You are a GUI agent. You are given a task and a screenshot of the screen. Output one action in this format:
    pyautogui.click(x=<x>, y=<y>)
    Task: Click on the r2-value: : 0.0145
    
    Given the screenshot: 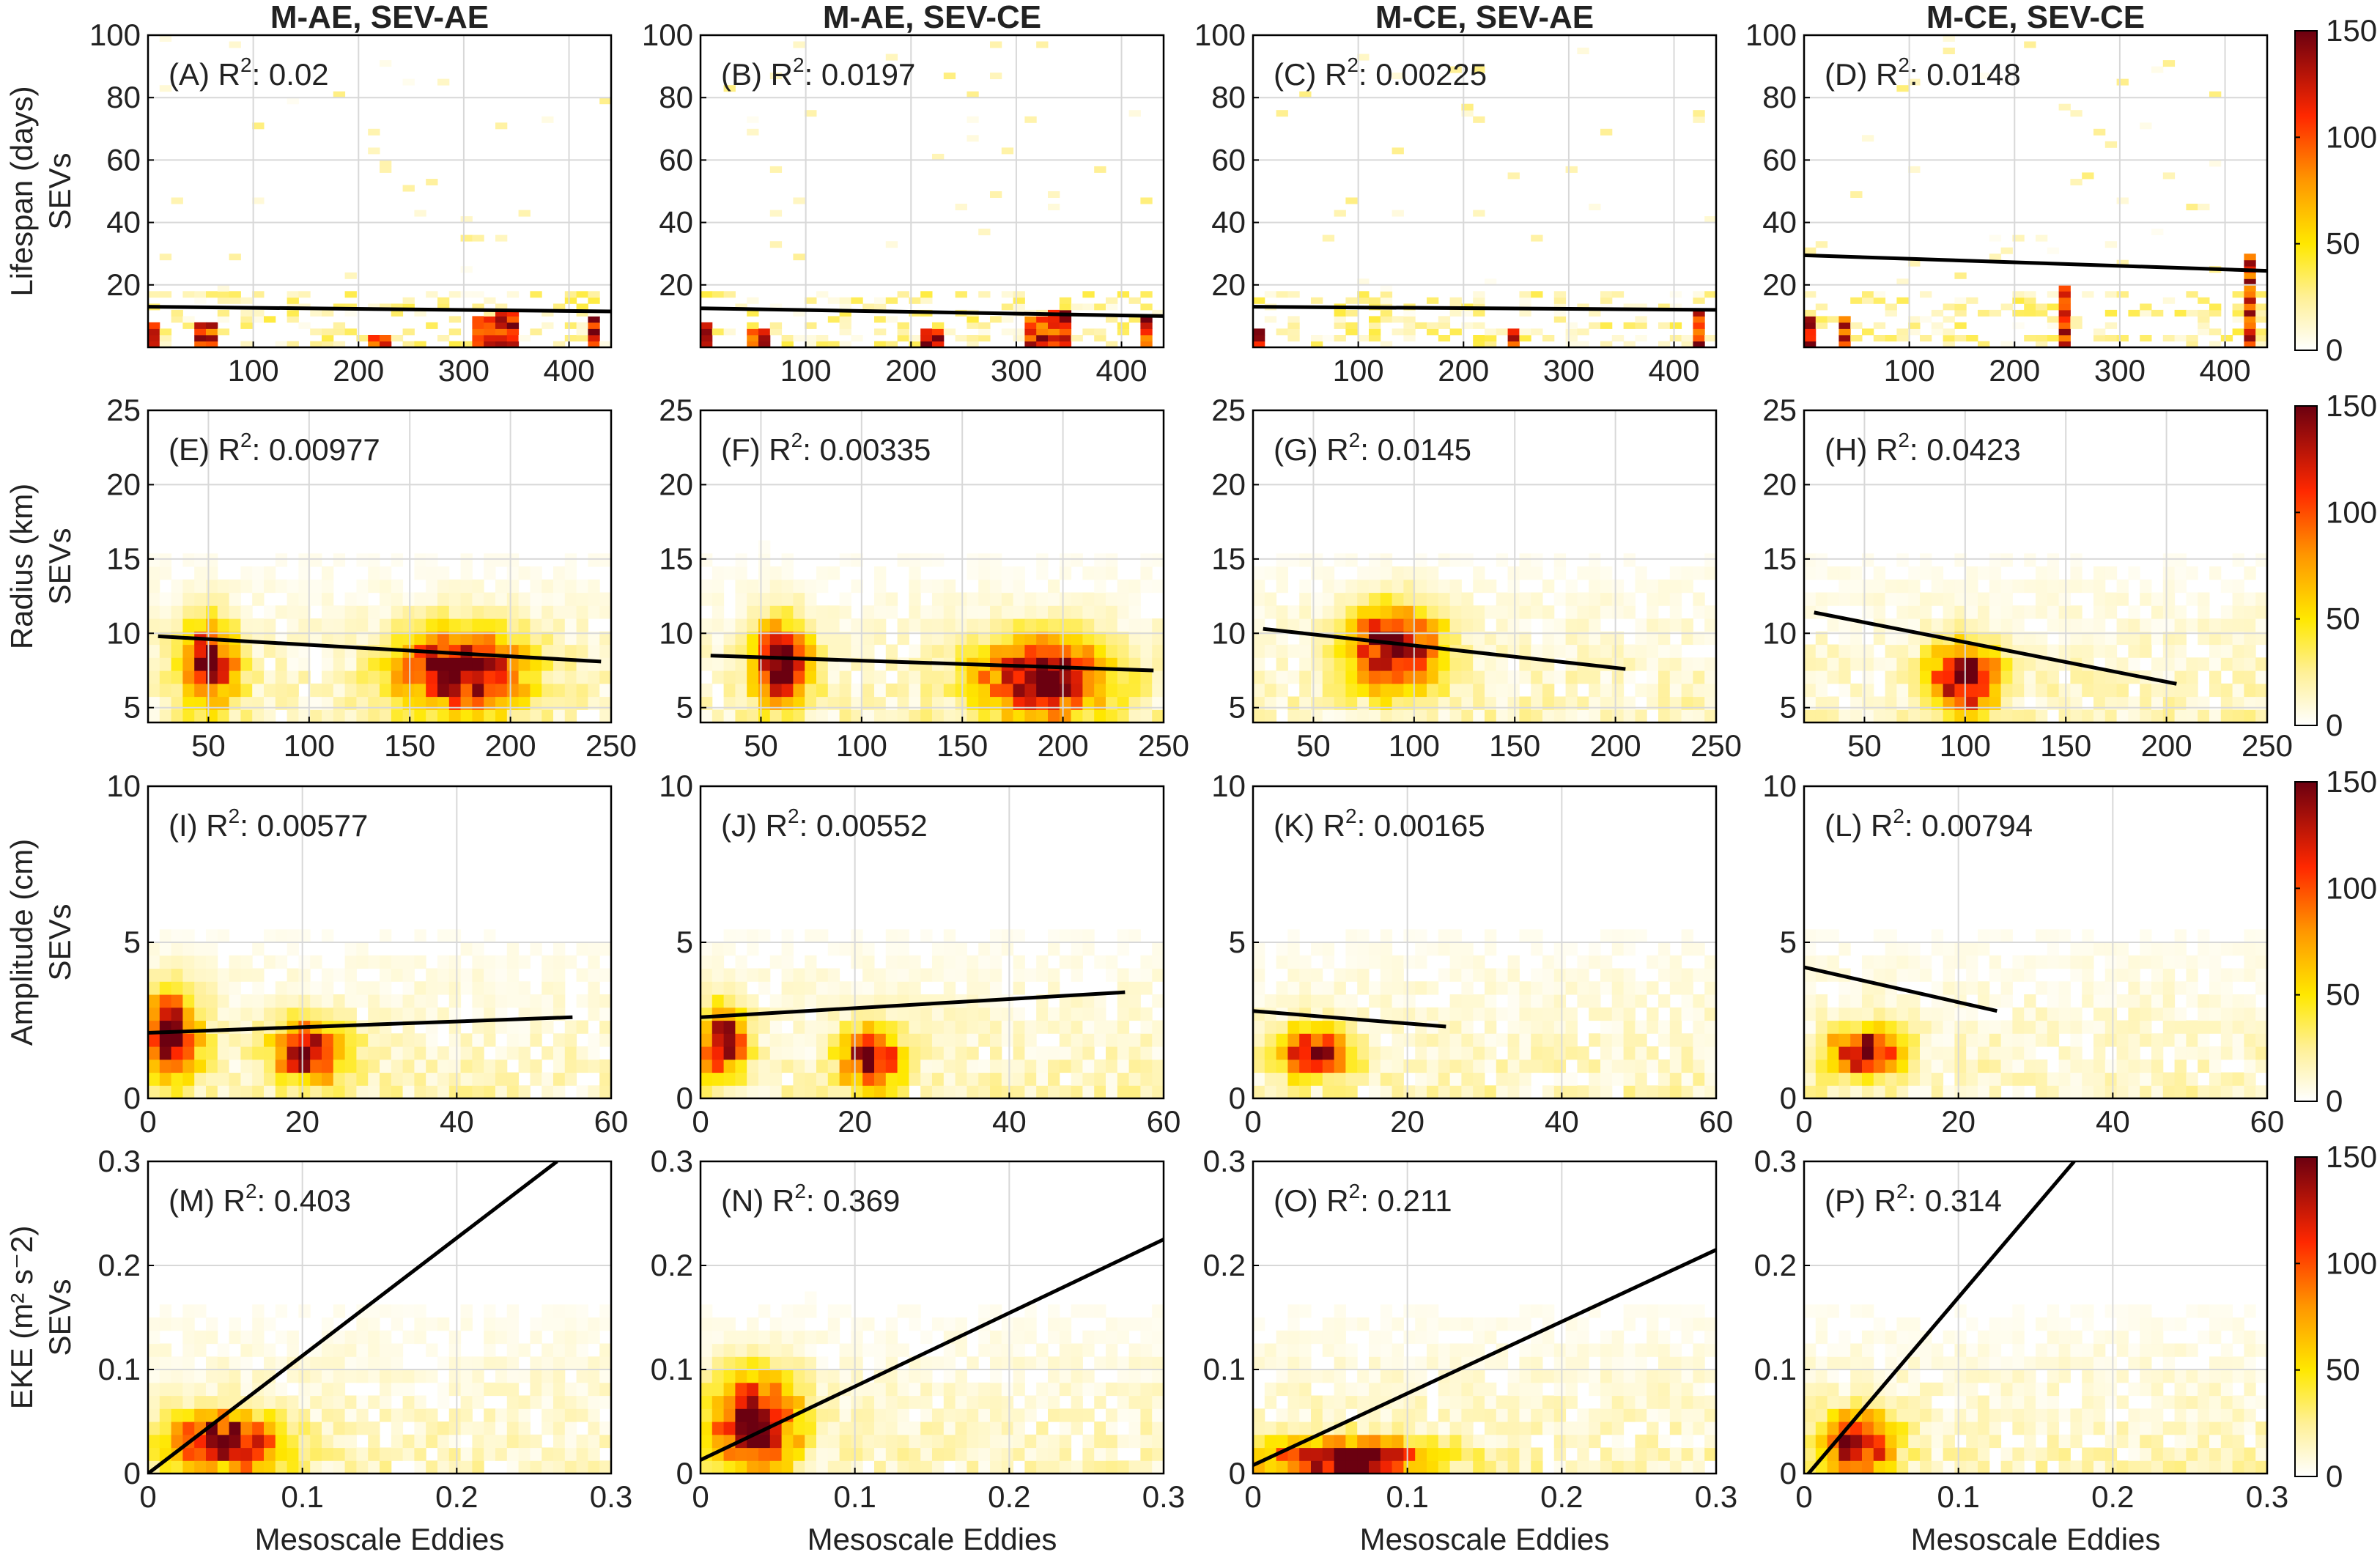 What is the action you would take?
    pyautogui.click(x=1415, y=449)
    